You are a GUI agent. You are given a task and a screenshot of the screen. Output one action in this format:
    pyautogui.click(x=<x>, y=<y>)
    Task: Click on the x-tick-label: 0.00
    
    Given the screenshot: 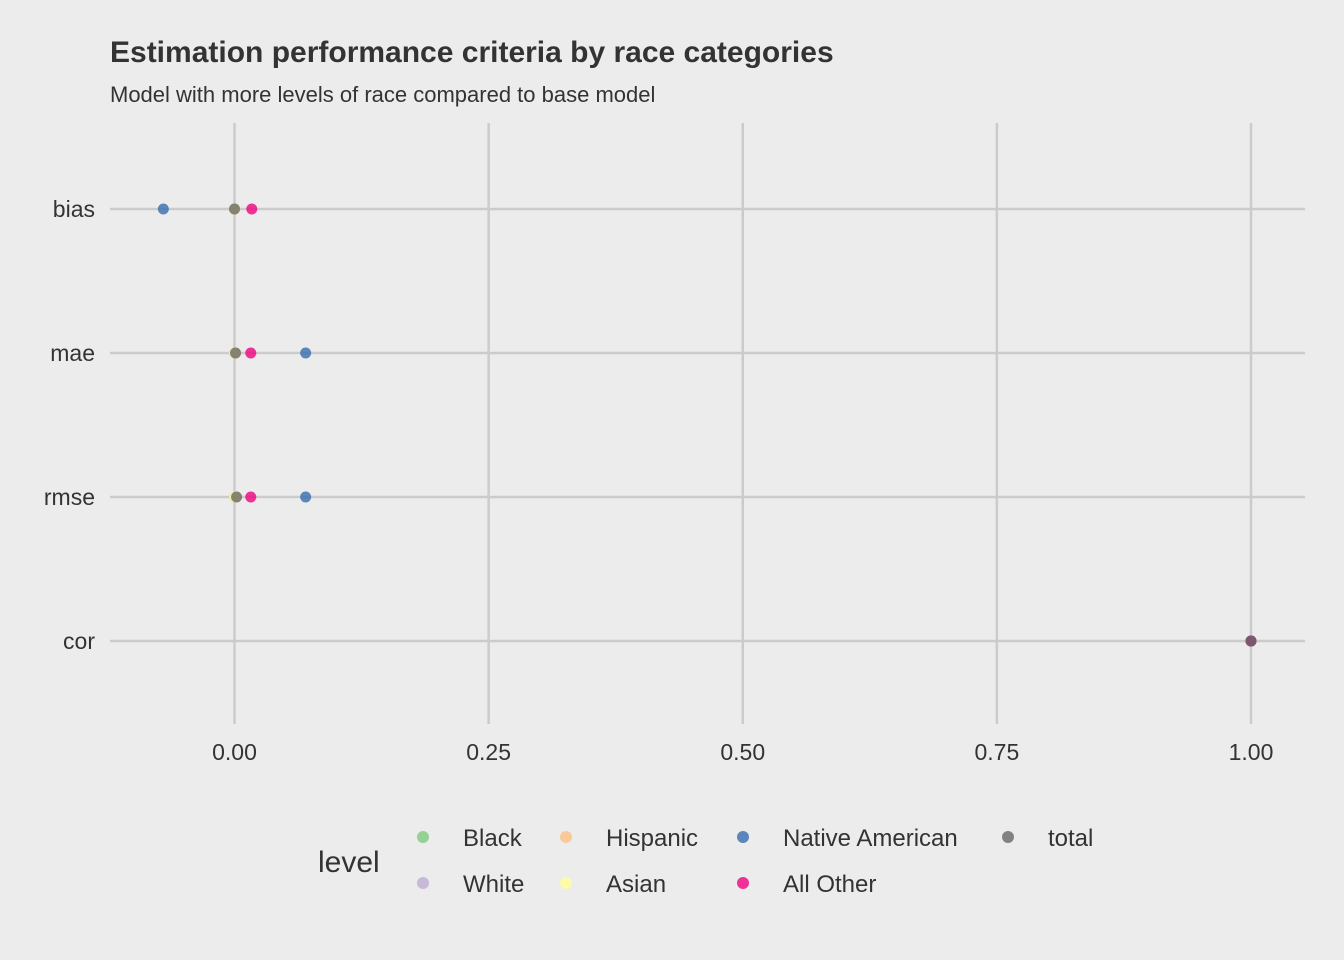 What is the action you would take?
    pyautogui.click(x=234, y=752)
    